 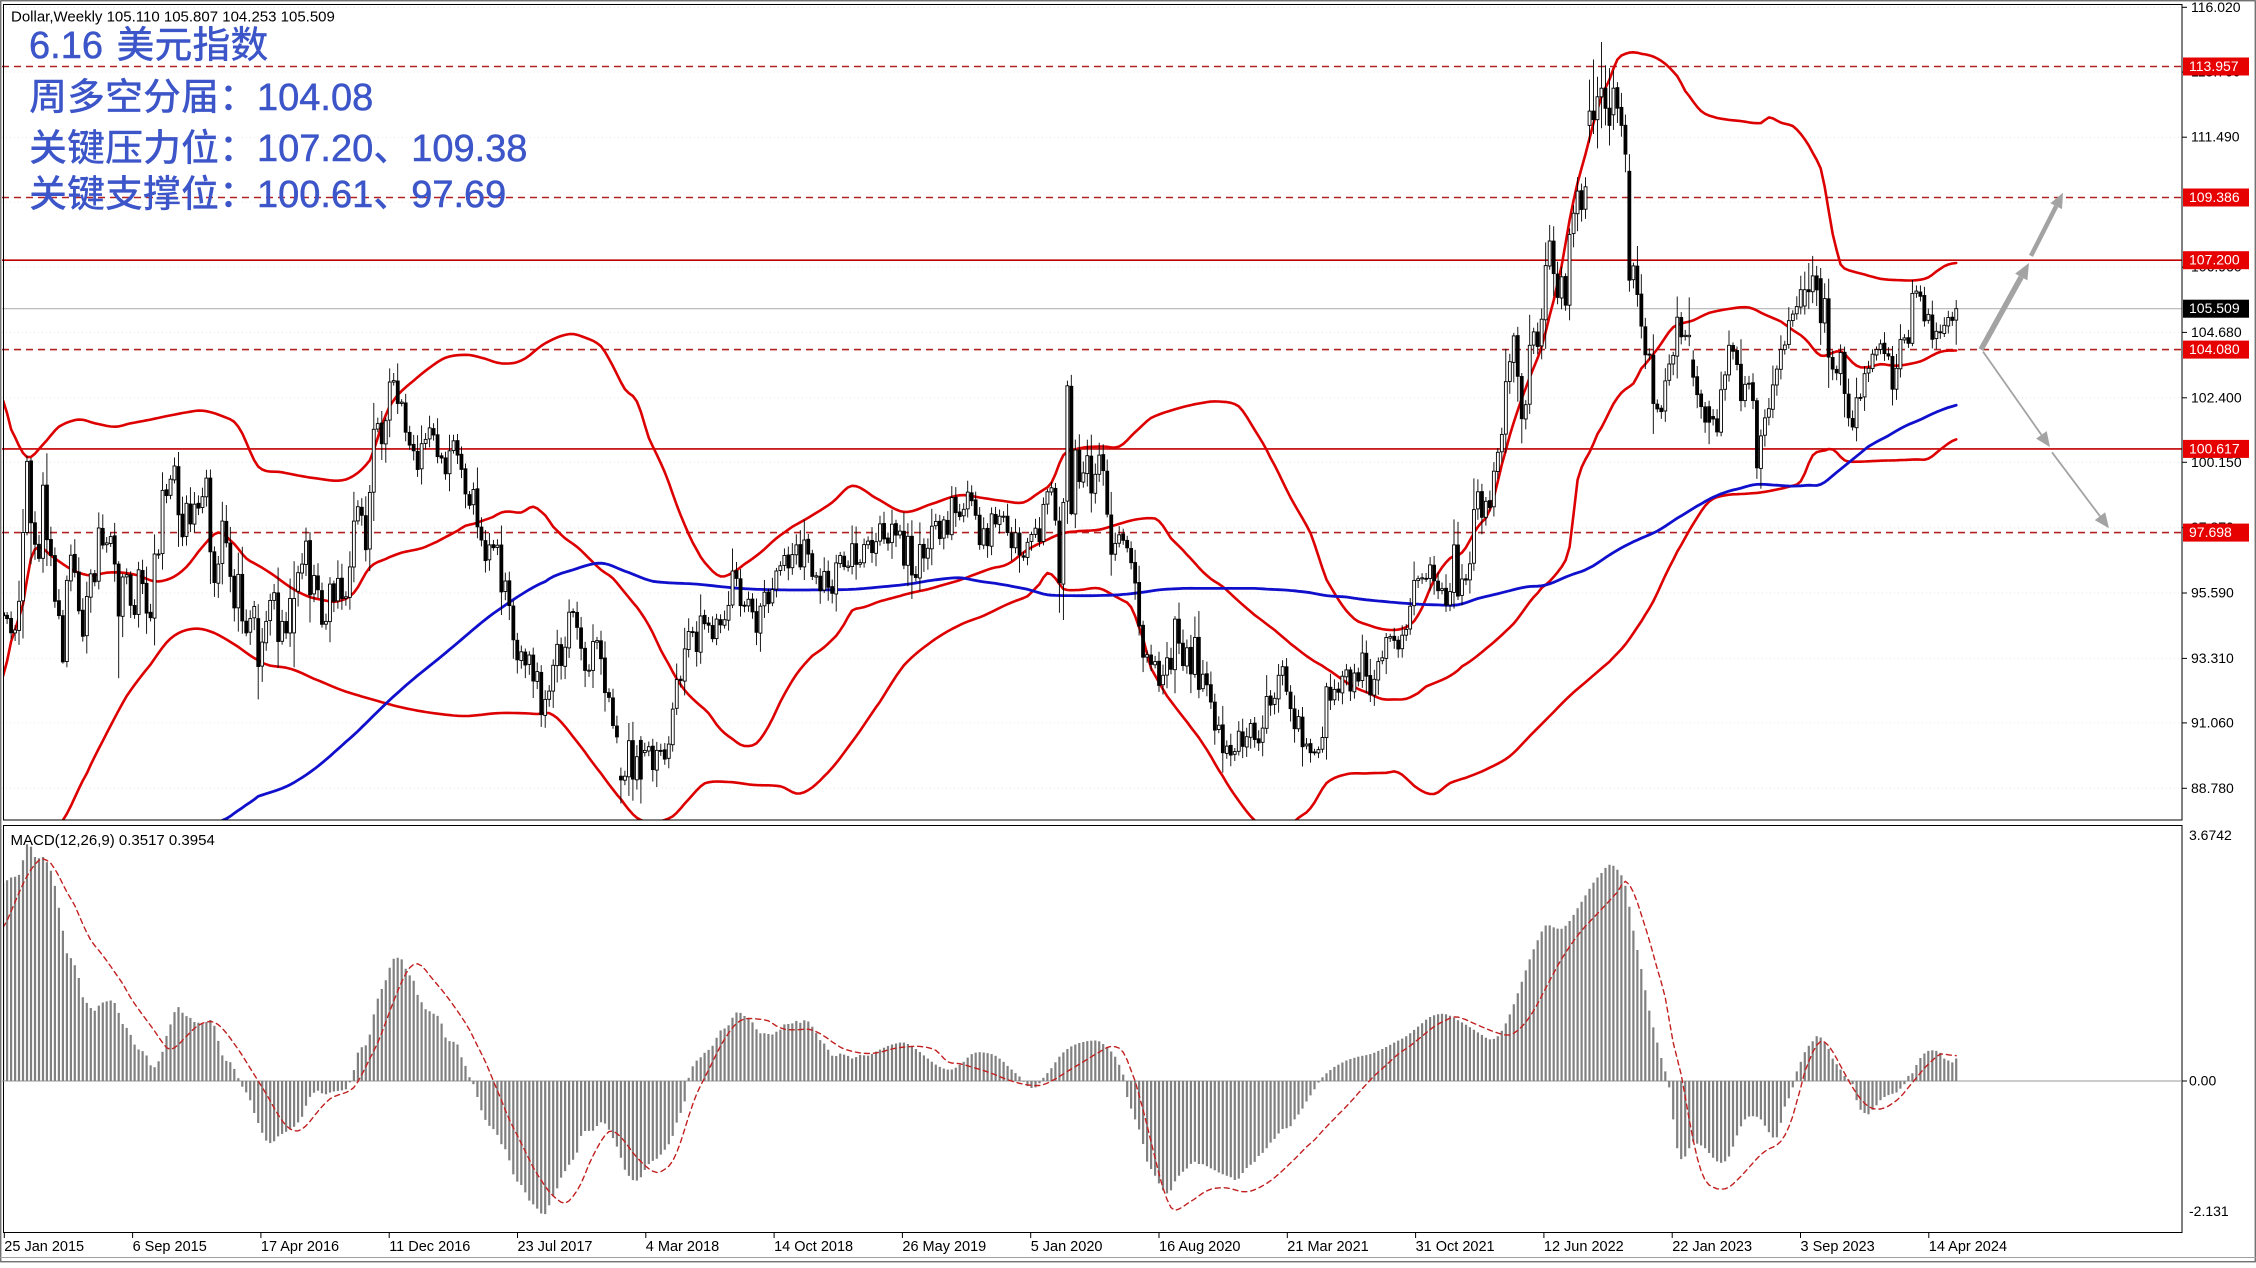 What do you see at coordinates (2212, 593) in the screenshot?
I see `svg-text: 95.590` at bounding box center [2212, 593].